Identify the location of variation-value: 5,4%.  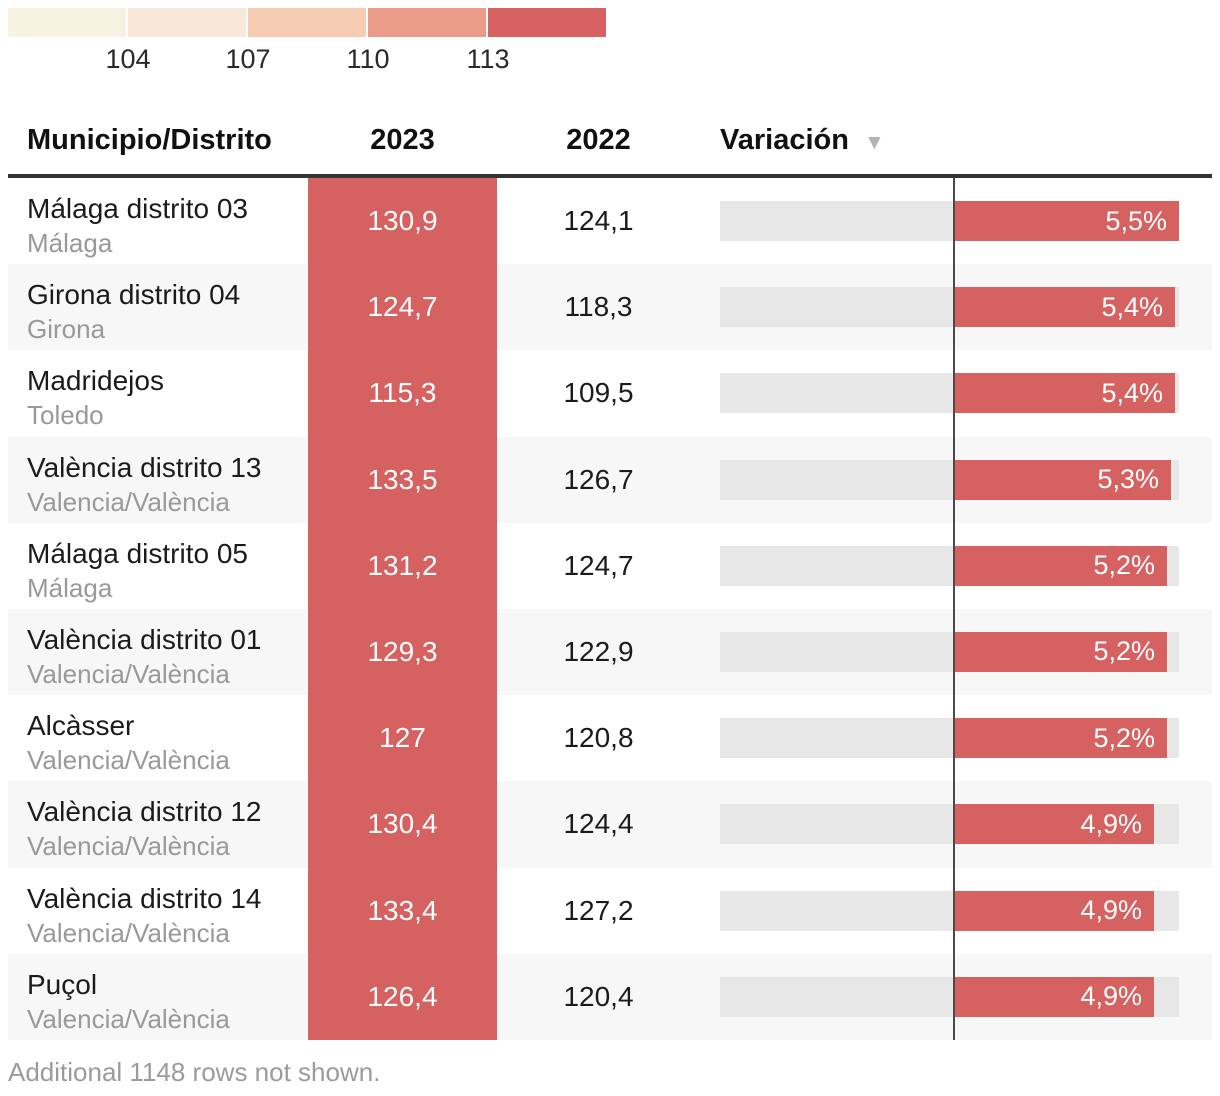
(1132, 392).